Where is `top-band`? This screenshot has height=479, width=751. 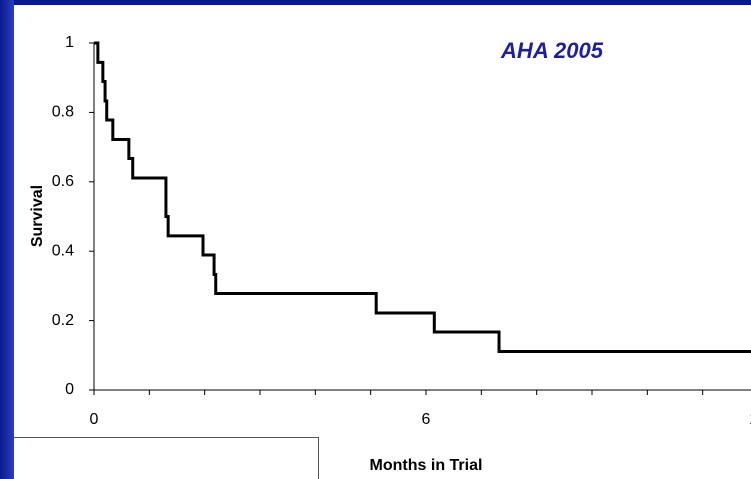 top-band is located at coordinates (375, 2).